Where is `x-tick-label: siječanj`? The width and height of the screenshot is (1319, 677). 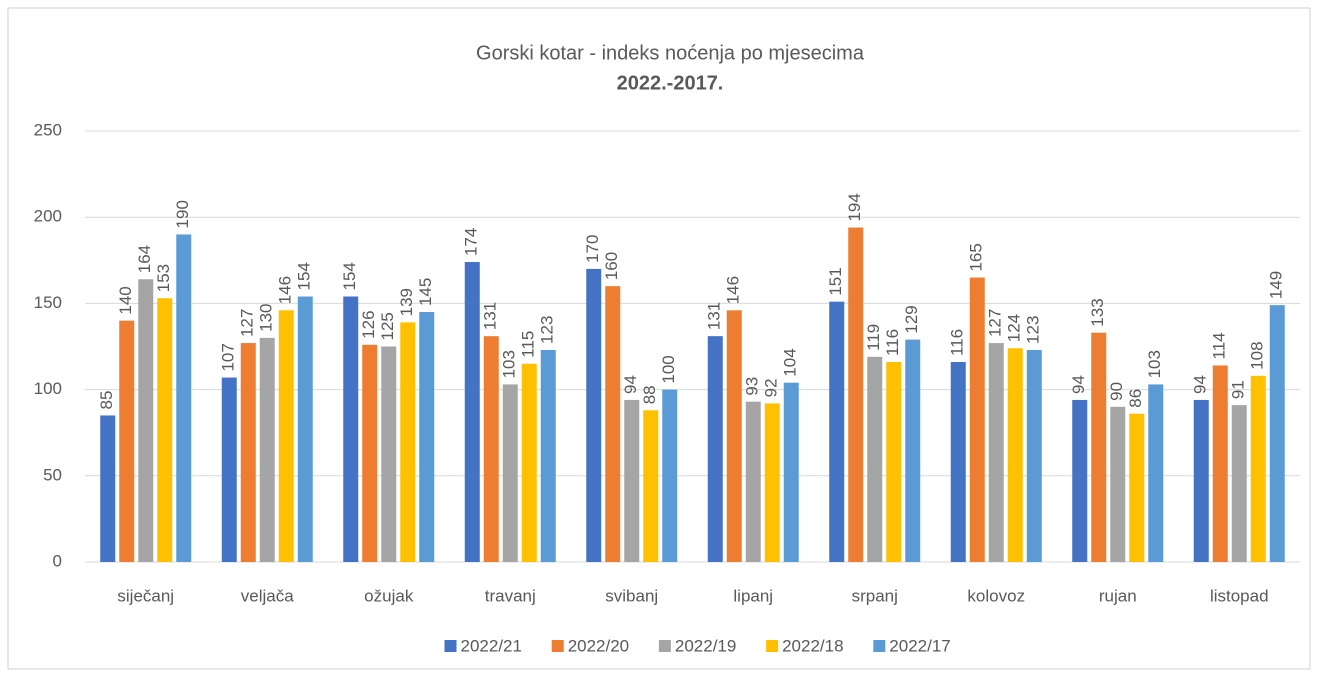
x-tick-label: siječanj is located at coordinates (145, 595).